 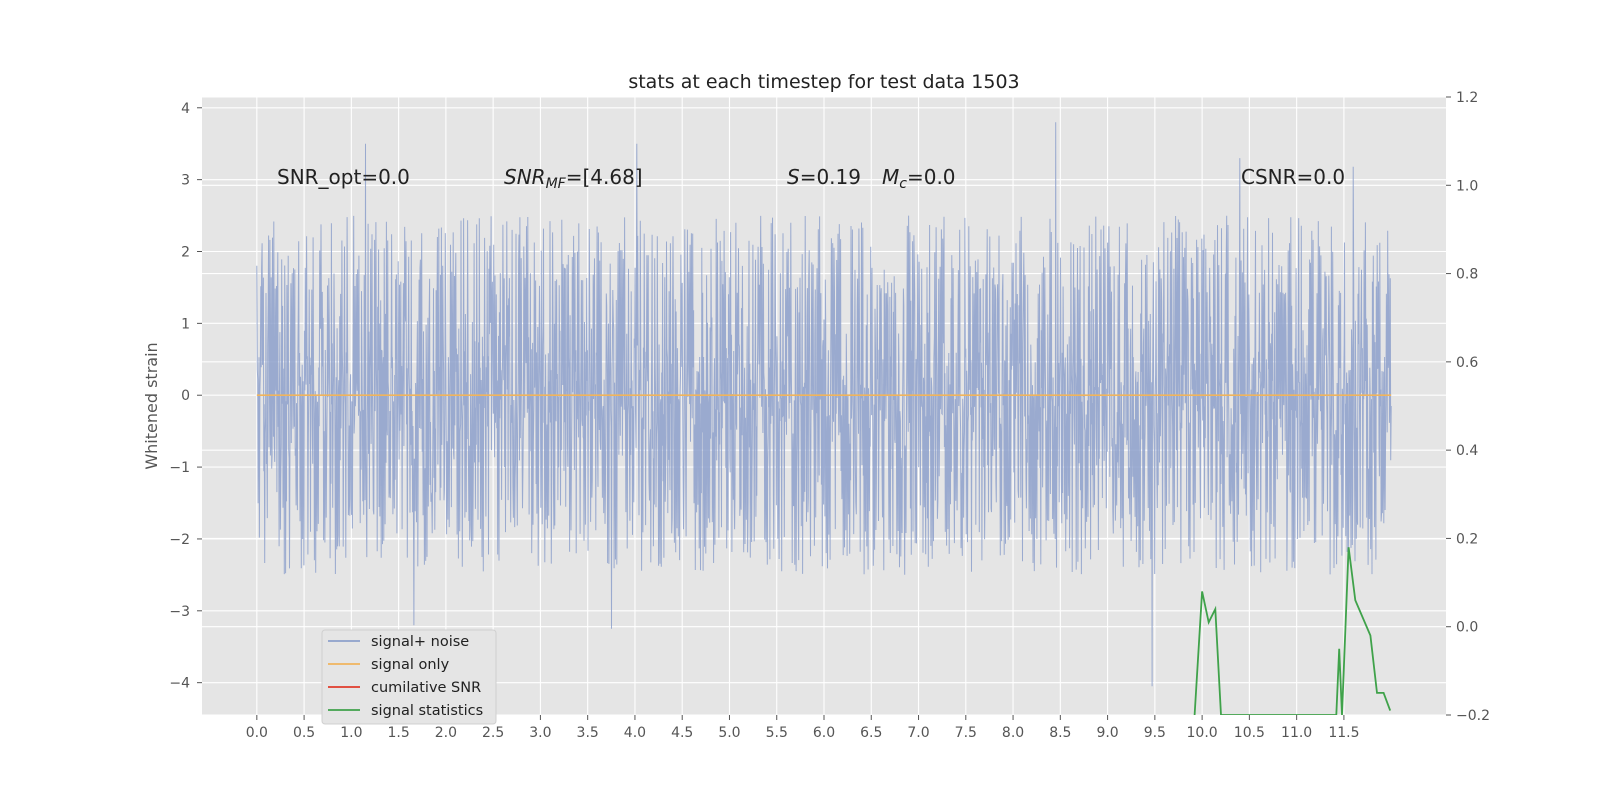 I want to click on mc-symbol: M, so click(x=890, y=177).